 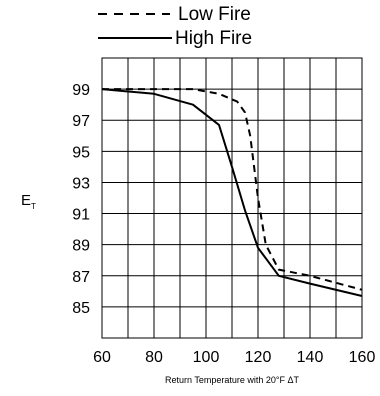 What do you see at coordinates (81, 246) in the screenshot?
I see `y-tick-label: 89` at bounding box center [81, 246].